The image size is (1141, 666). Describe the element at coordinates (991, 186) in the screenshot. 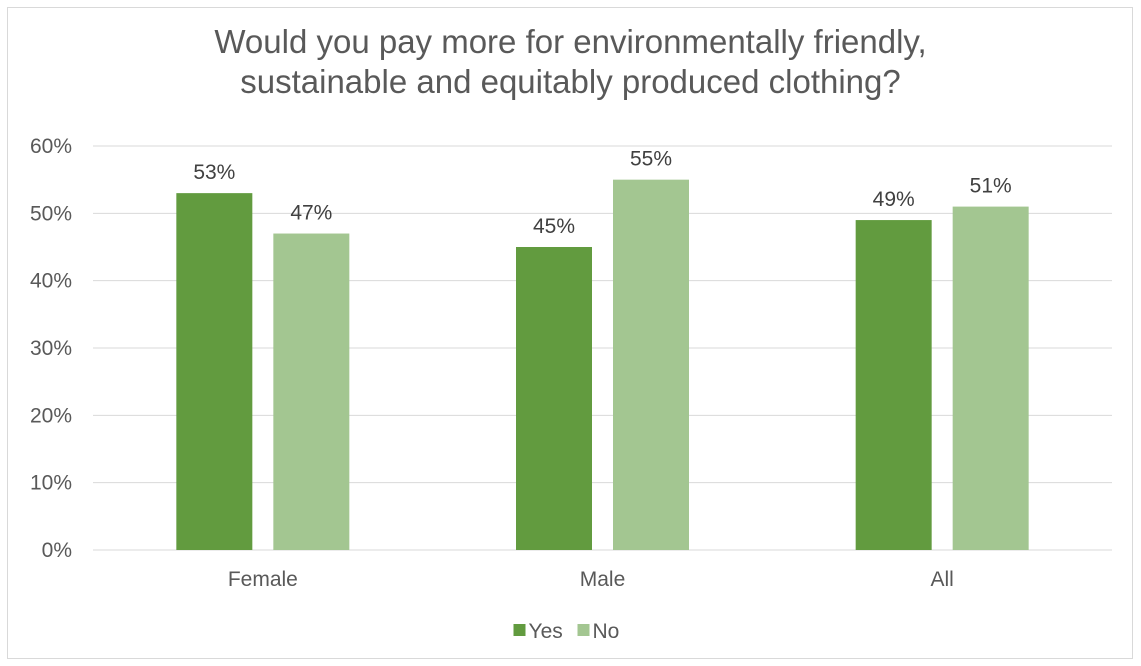

I see `data-label-all-no: 51%` at that location.